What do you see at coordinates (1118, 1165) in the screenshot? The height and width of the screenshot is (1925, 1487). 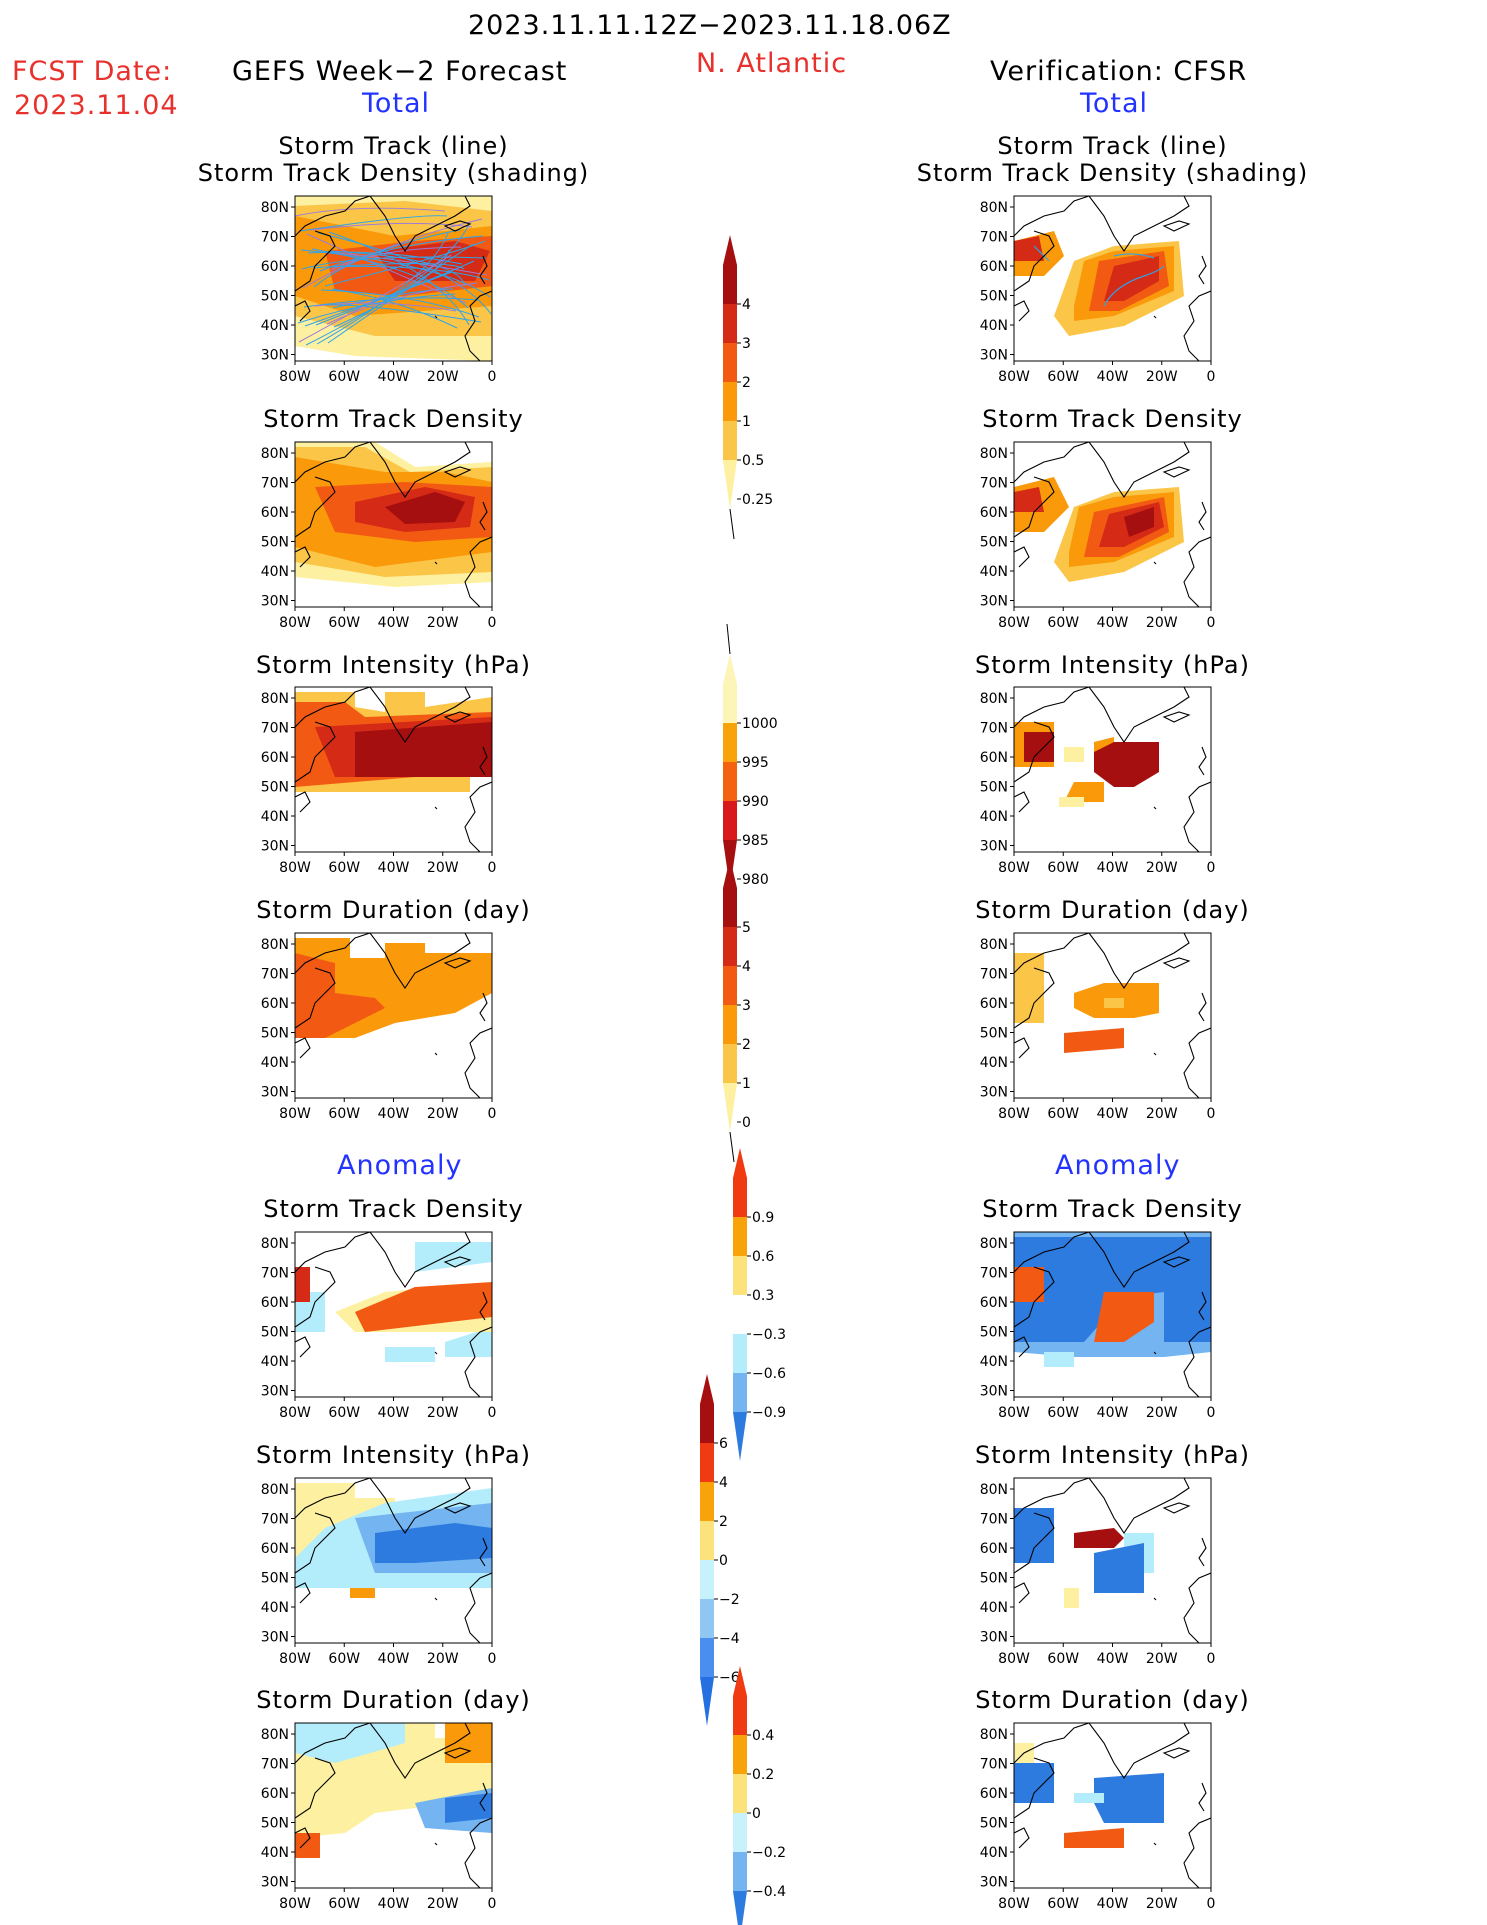 I see `right-anomaly-label: Anomaly` at bounding box center [1118, 1165].